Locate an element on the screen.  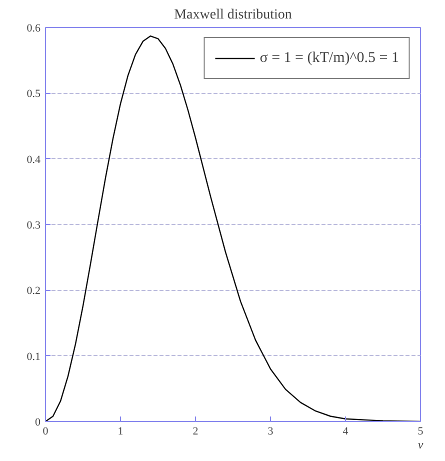
y-tick-label: 0.3 is located at coordinates (33, 226).